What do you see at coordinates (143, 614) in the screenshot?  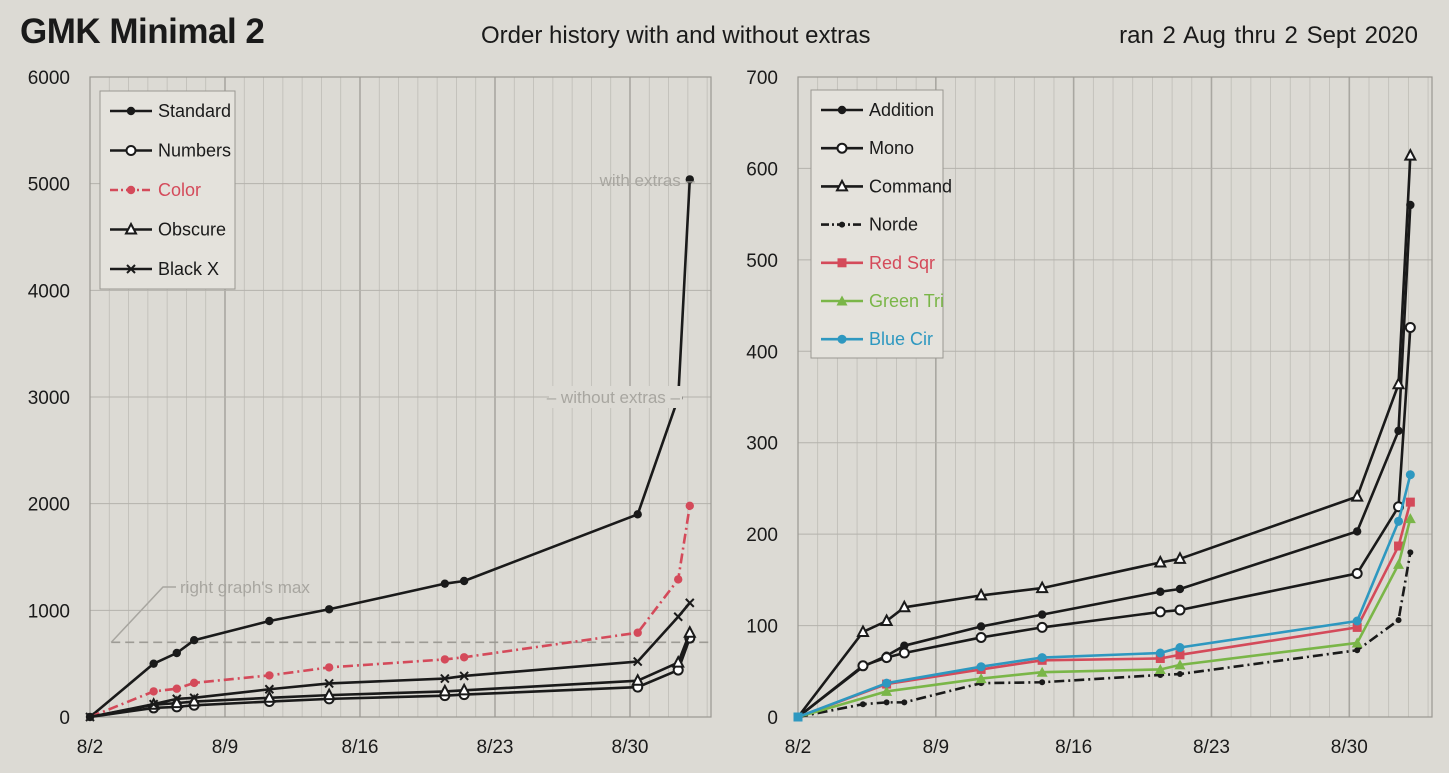 I see `annotation-leader` at bounding box center [143, 614].